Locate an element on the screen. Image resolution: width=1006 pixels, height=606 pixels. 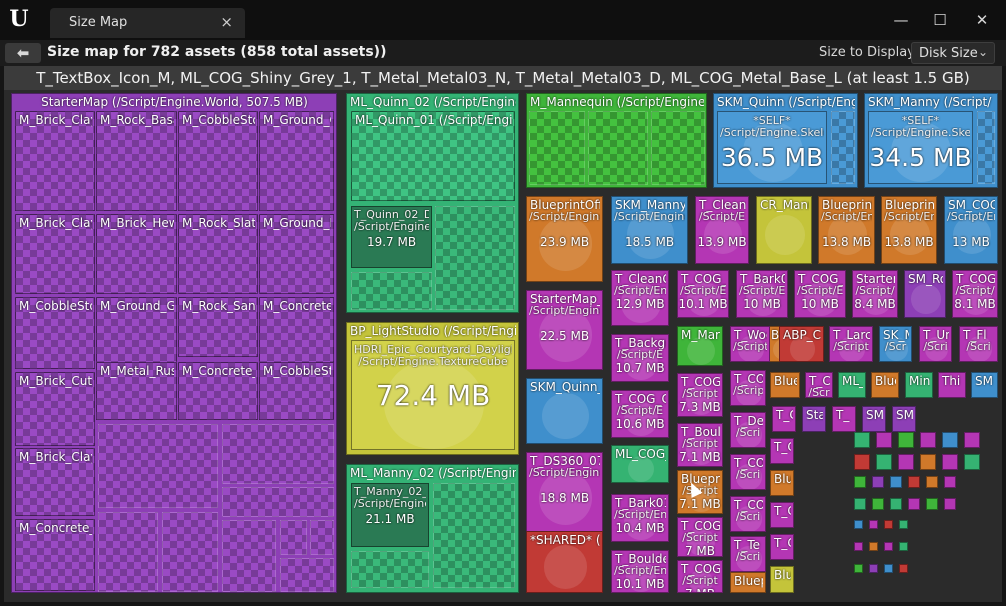
treemap-node-asset: Blu is located at coordinates (782, 579).